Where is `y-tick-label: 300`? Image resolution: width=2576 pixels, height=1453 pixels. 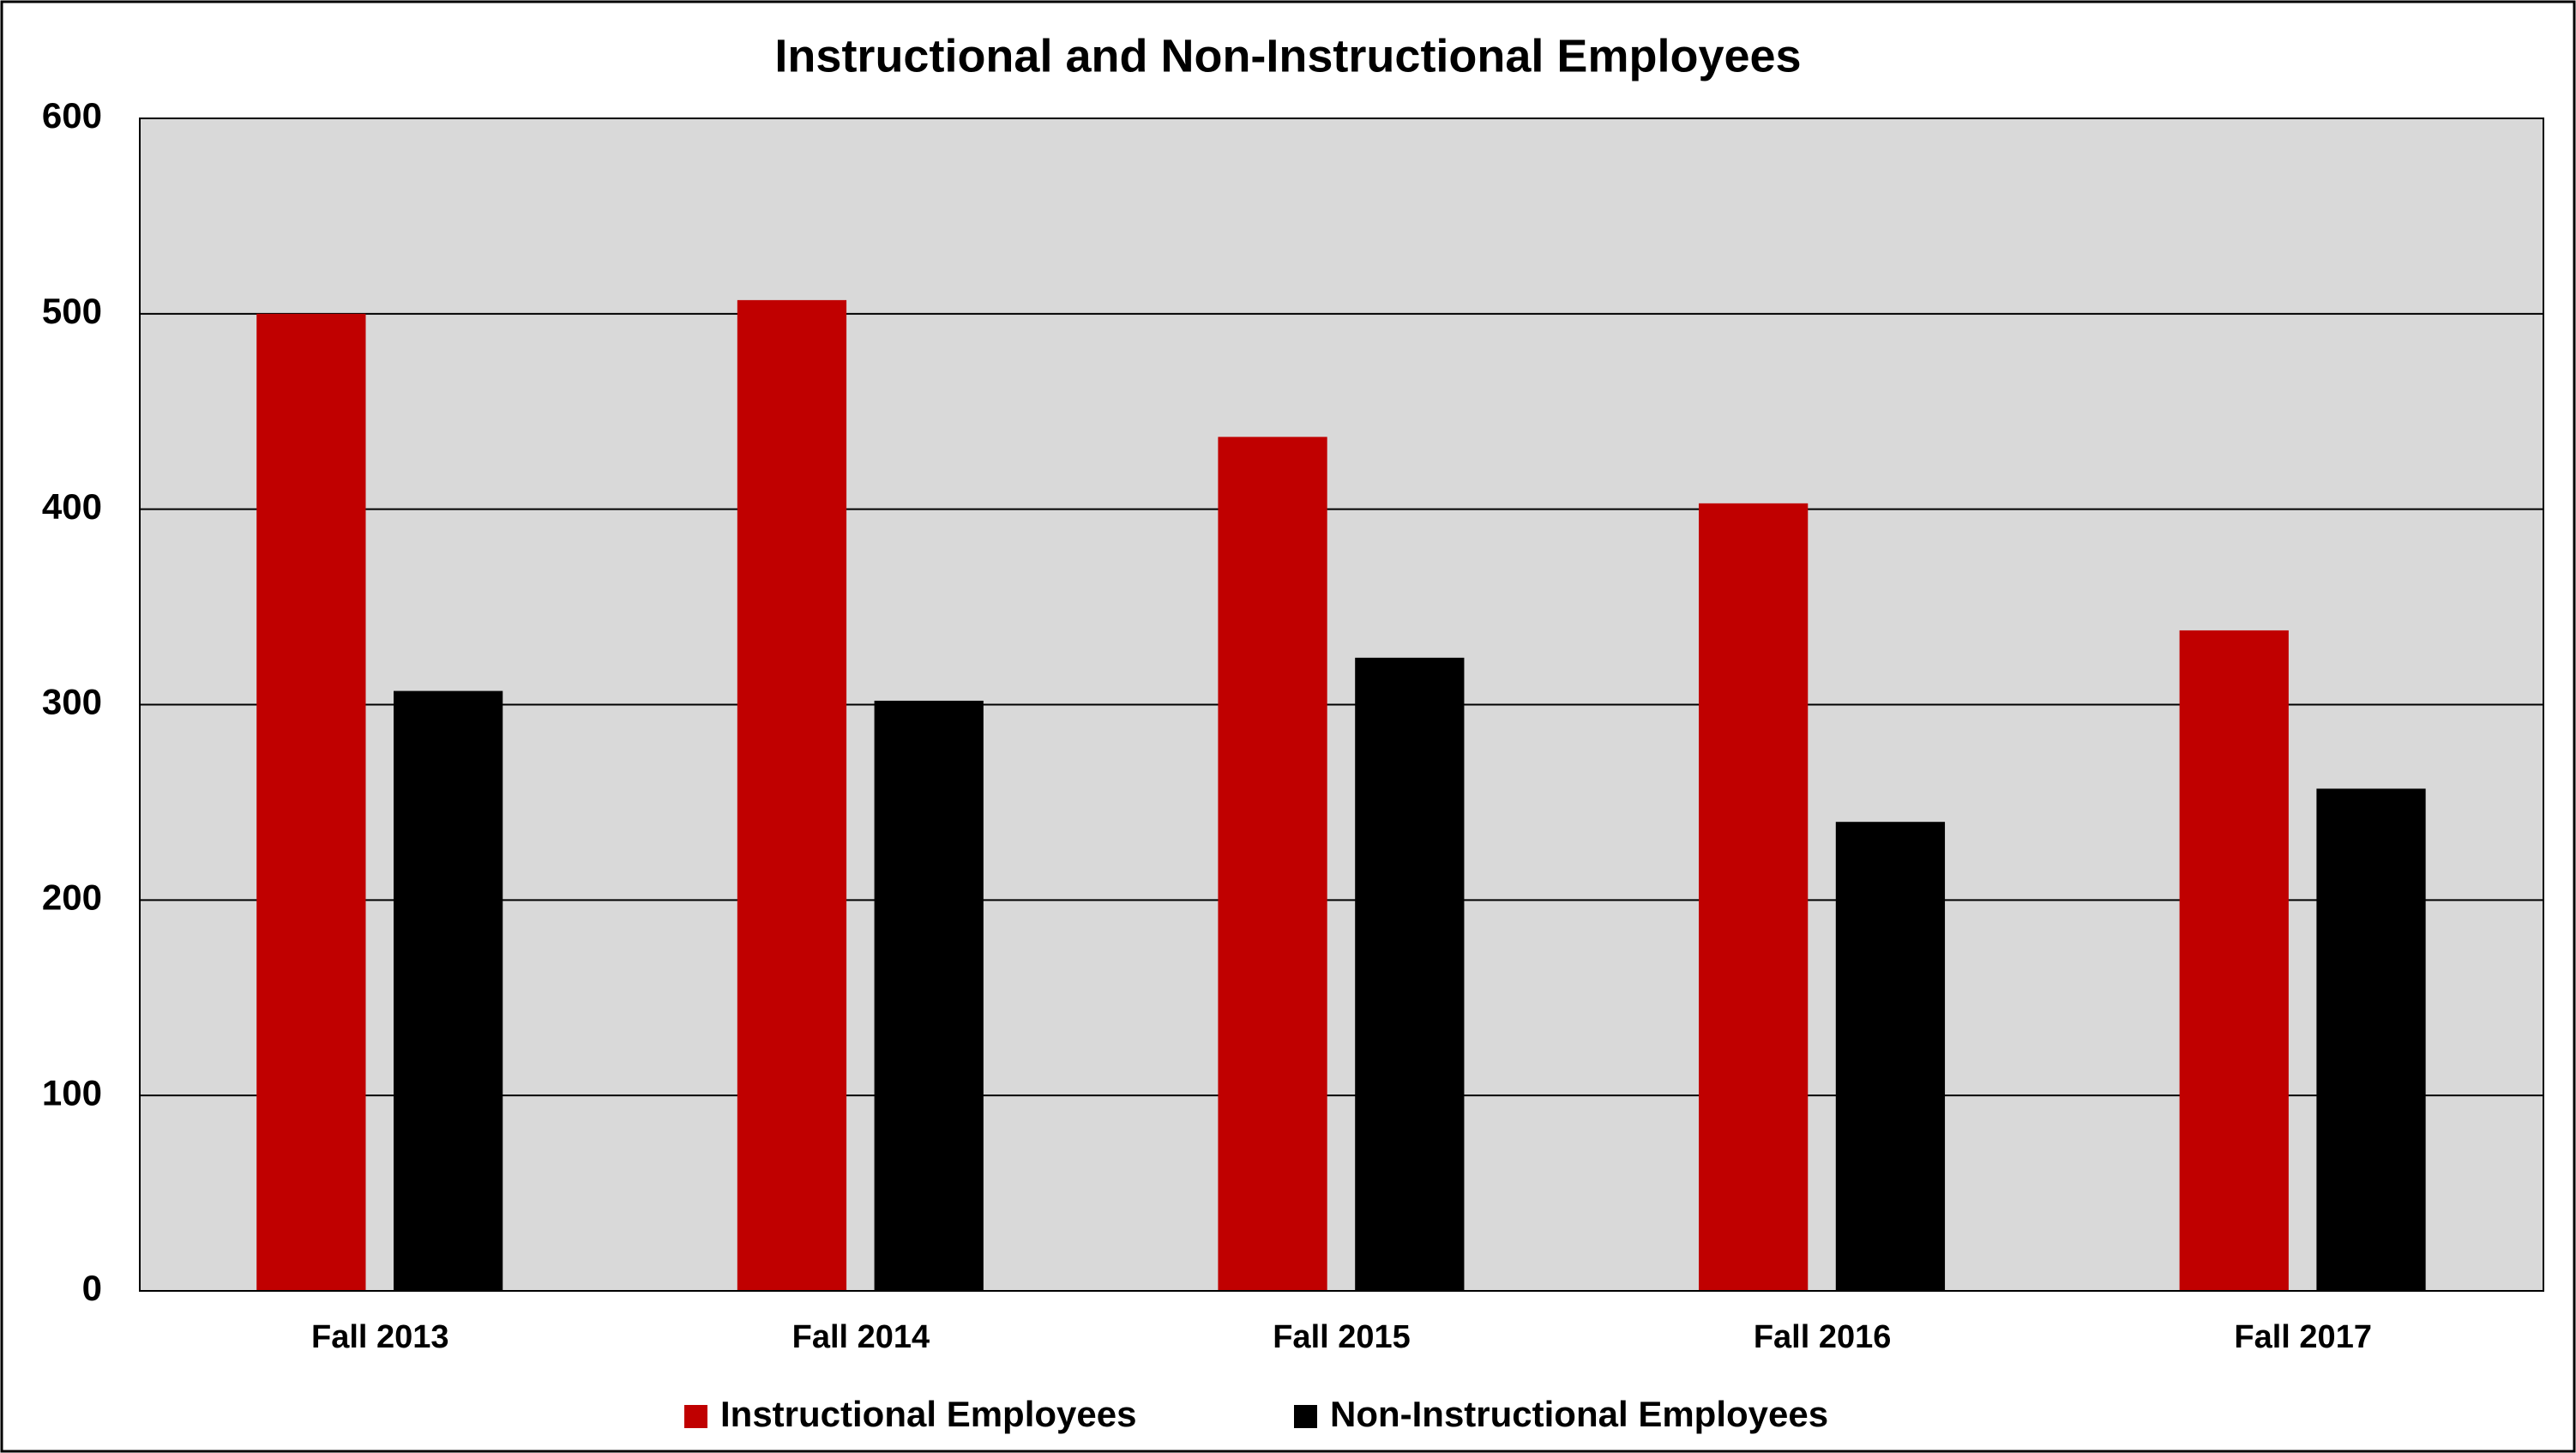 y-tick-label: 300 is located at coordinates (72, 702).